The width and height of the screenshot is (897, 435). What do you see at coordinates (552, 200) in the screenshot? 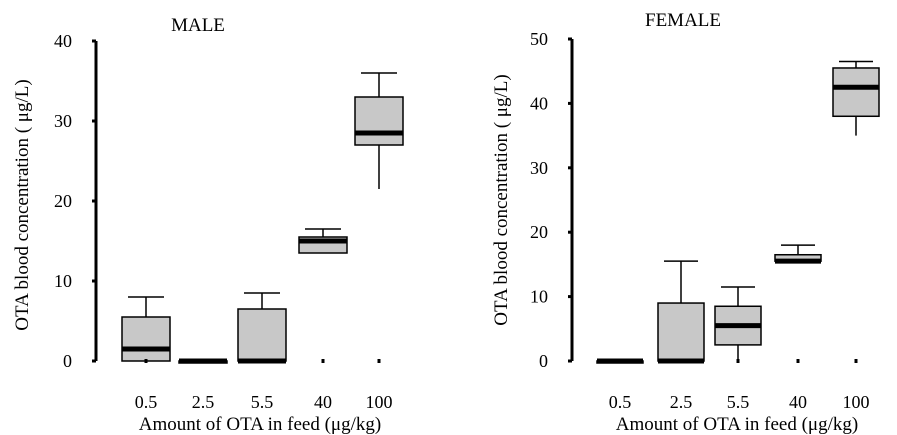
I see `y-axis: 0 10 20 30 40 50` at bounding box center [552, 200].